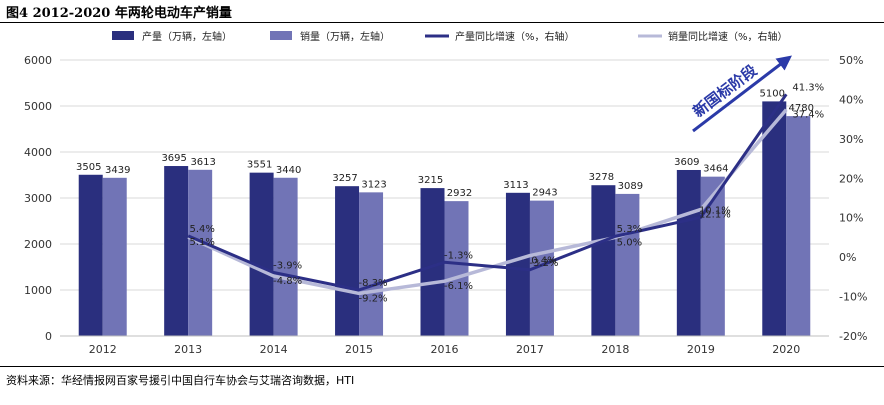  I want to click on production-growth-label: -1.3%, so click(458, 255).